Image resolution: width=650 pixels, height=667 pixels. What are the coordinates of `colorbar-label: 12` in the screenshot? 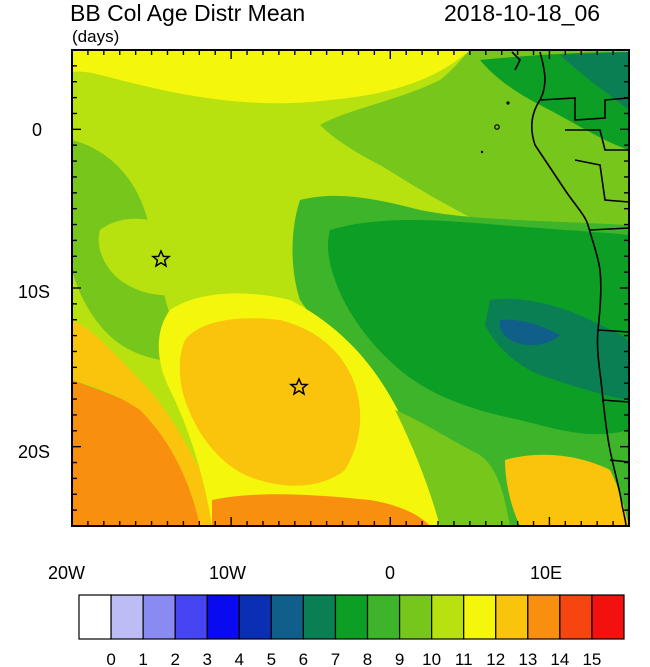 It's located at (495, 658).